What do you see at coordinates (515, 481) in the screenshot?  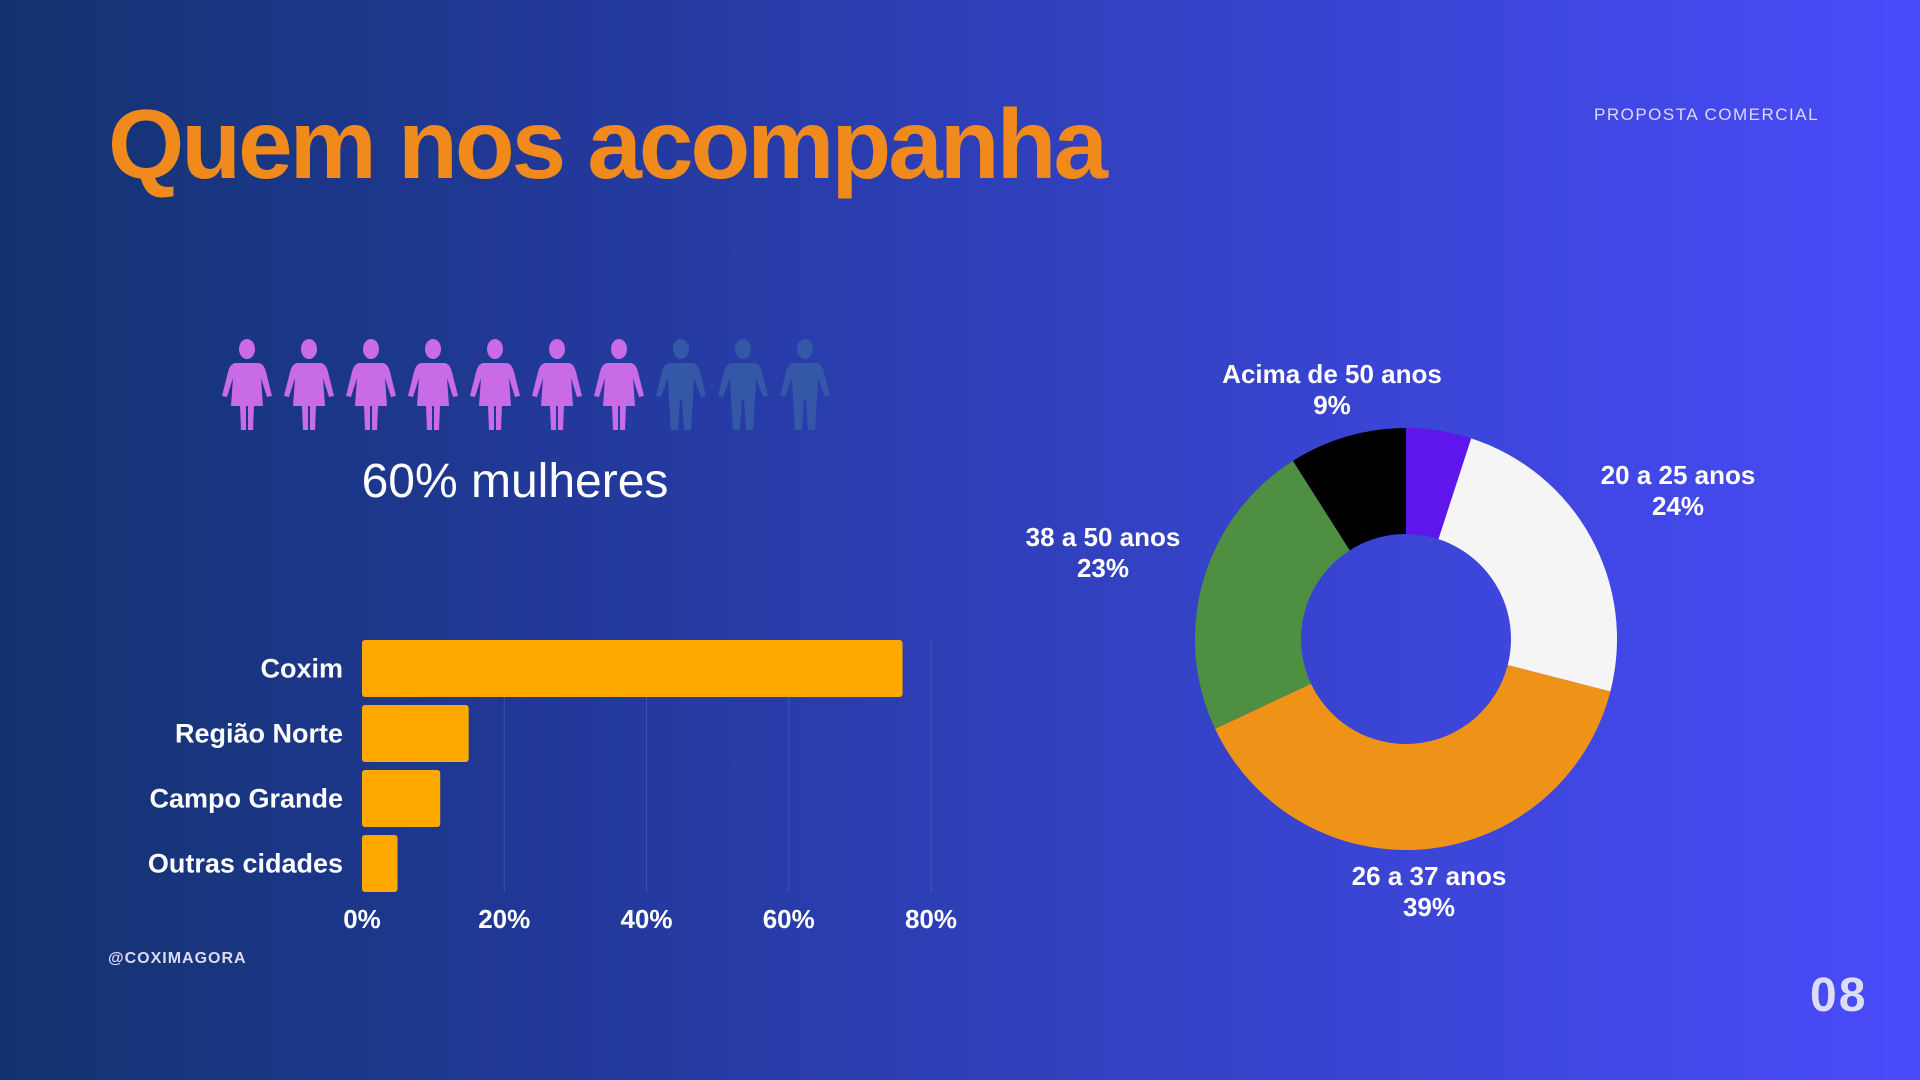 I see `women-percentage-label: 60% mulheres` at bounding box center [515, 481].